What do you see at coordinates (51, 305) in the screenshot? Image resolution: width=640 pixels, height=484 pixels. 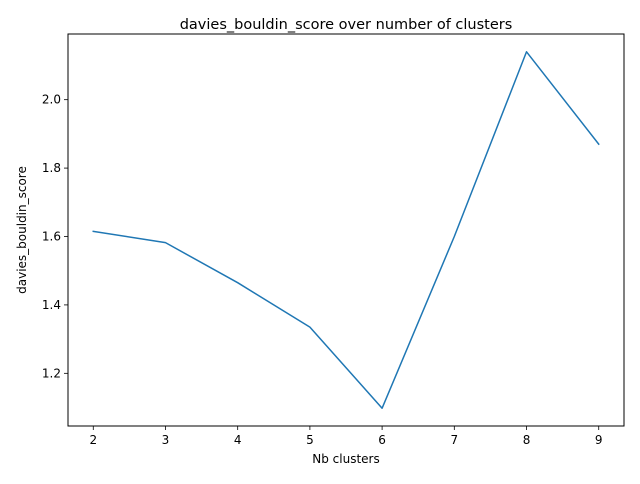 I see `y-tick-label: 1.4` at bounding box center [51, 305].